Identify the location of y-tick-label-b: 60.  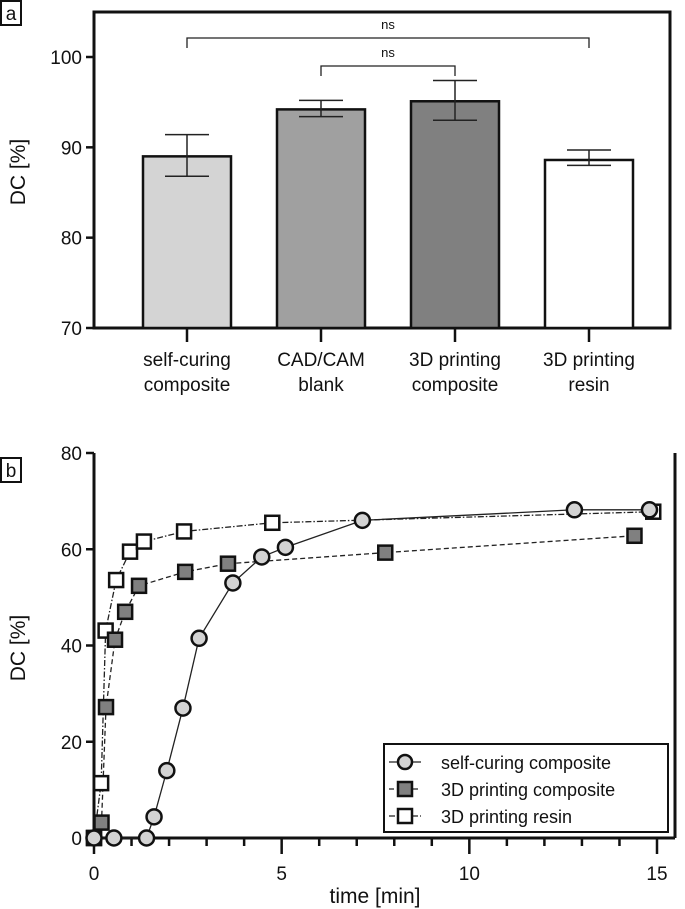
(71, 550).